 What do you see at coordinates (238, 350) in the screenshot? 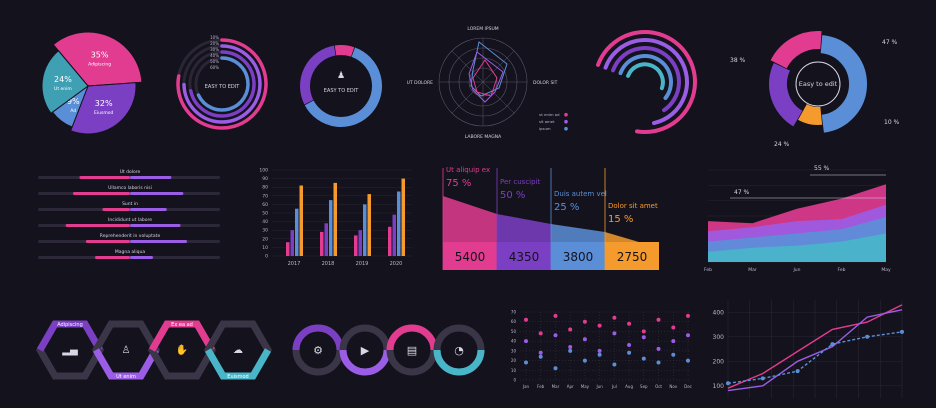
I see `cloud-icon: ☁` at bounding box center [238, 350].